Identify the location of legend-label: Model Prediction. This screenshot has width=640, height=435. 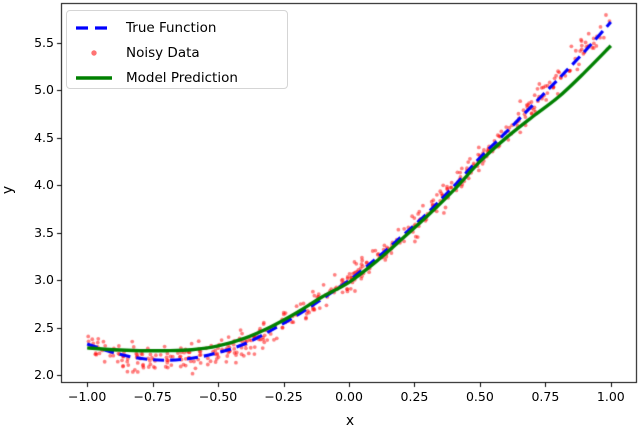
(182, 77).